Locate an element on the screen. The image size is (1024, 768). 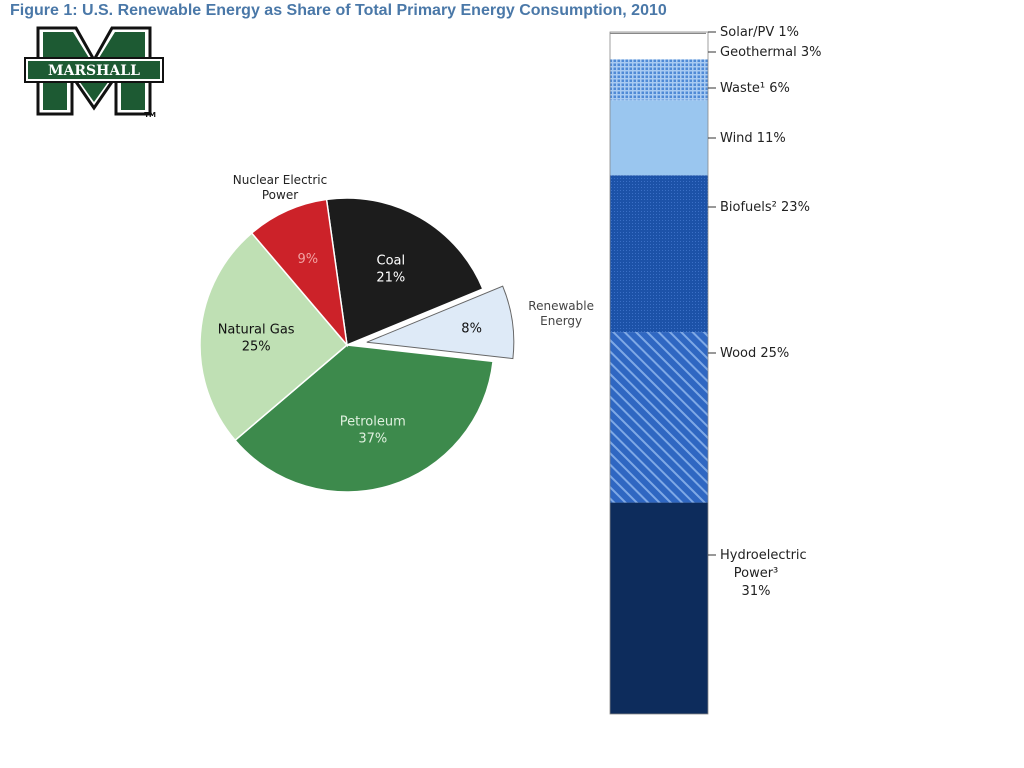
logo-text: MARSHALL is located at coordinates (94, 71).